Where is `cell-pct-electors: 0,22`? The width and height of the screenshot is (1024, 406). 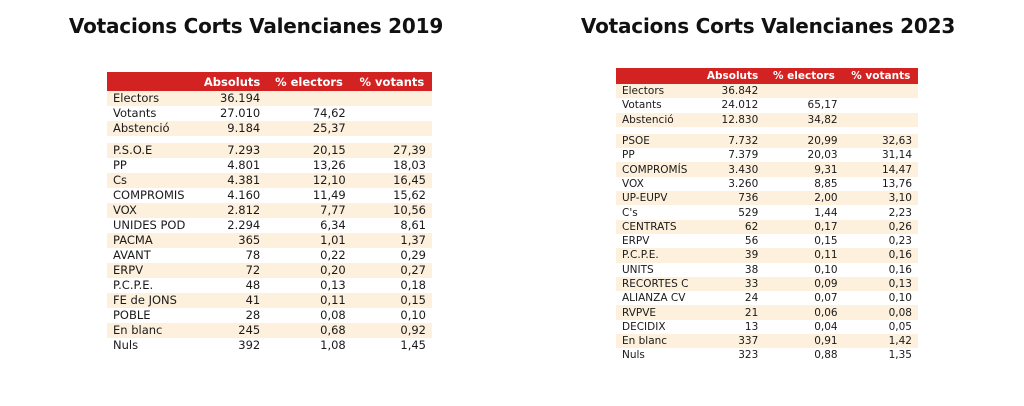 cell-pct-electors: 0,22 is located at coordinates (309, 255).